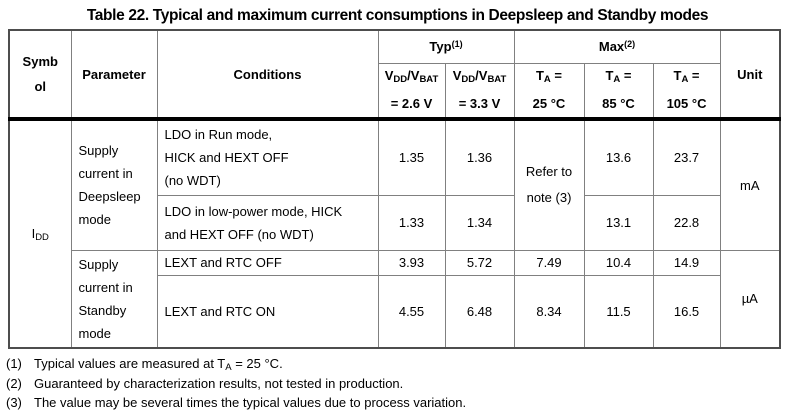  What do you see at coordinates (479, 104) in the screenshot?
I see `vdd-3v3-line2: = 3.3 V` at bounding box center [479, 104].